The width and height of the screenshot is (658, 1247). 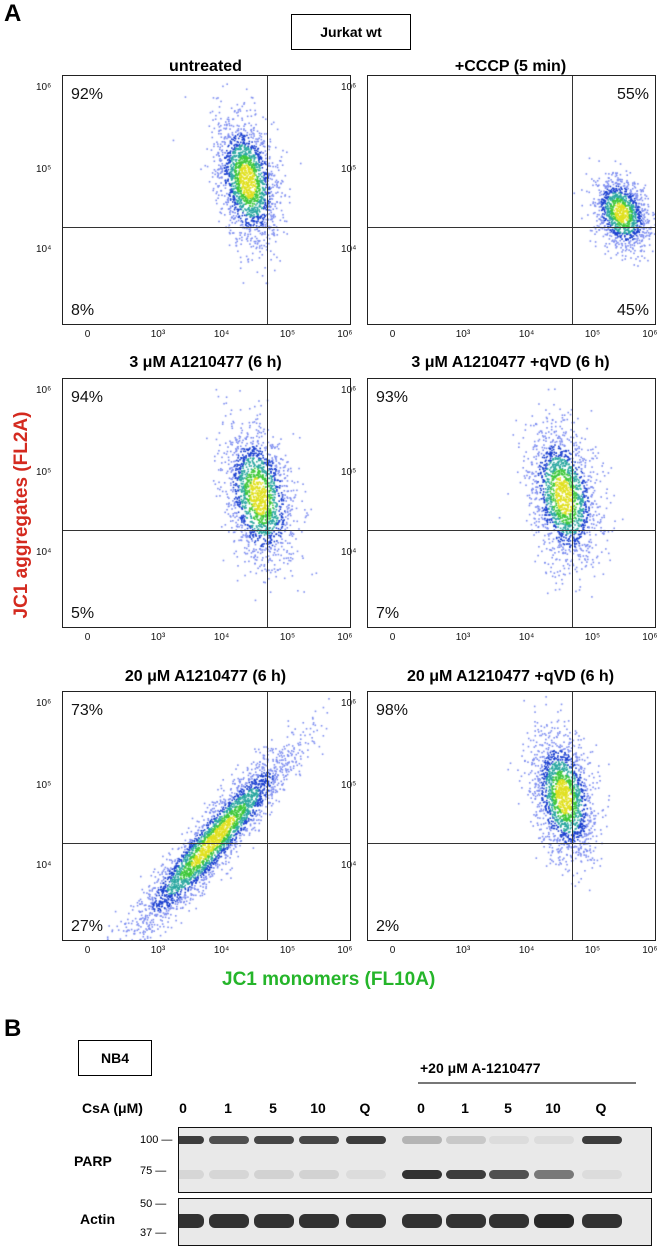 What do you see at coordinates (351, 32) in the screenshot?
I see `jurkat-label: Jurkat wt` at bounding box center [351, 32].